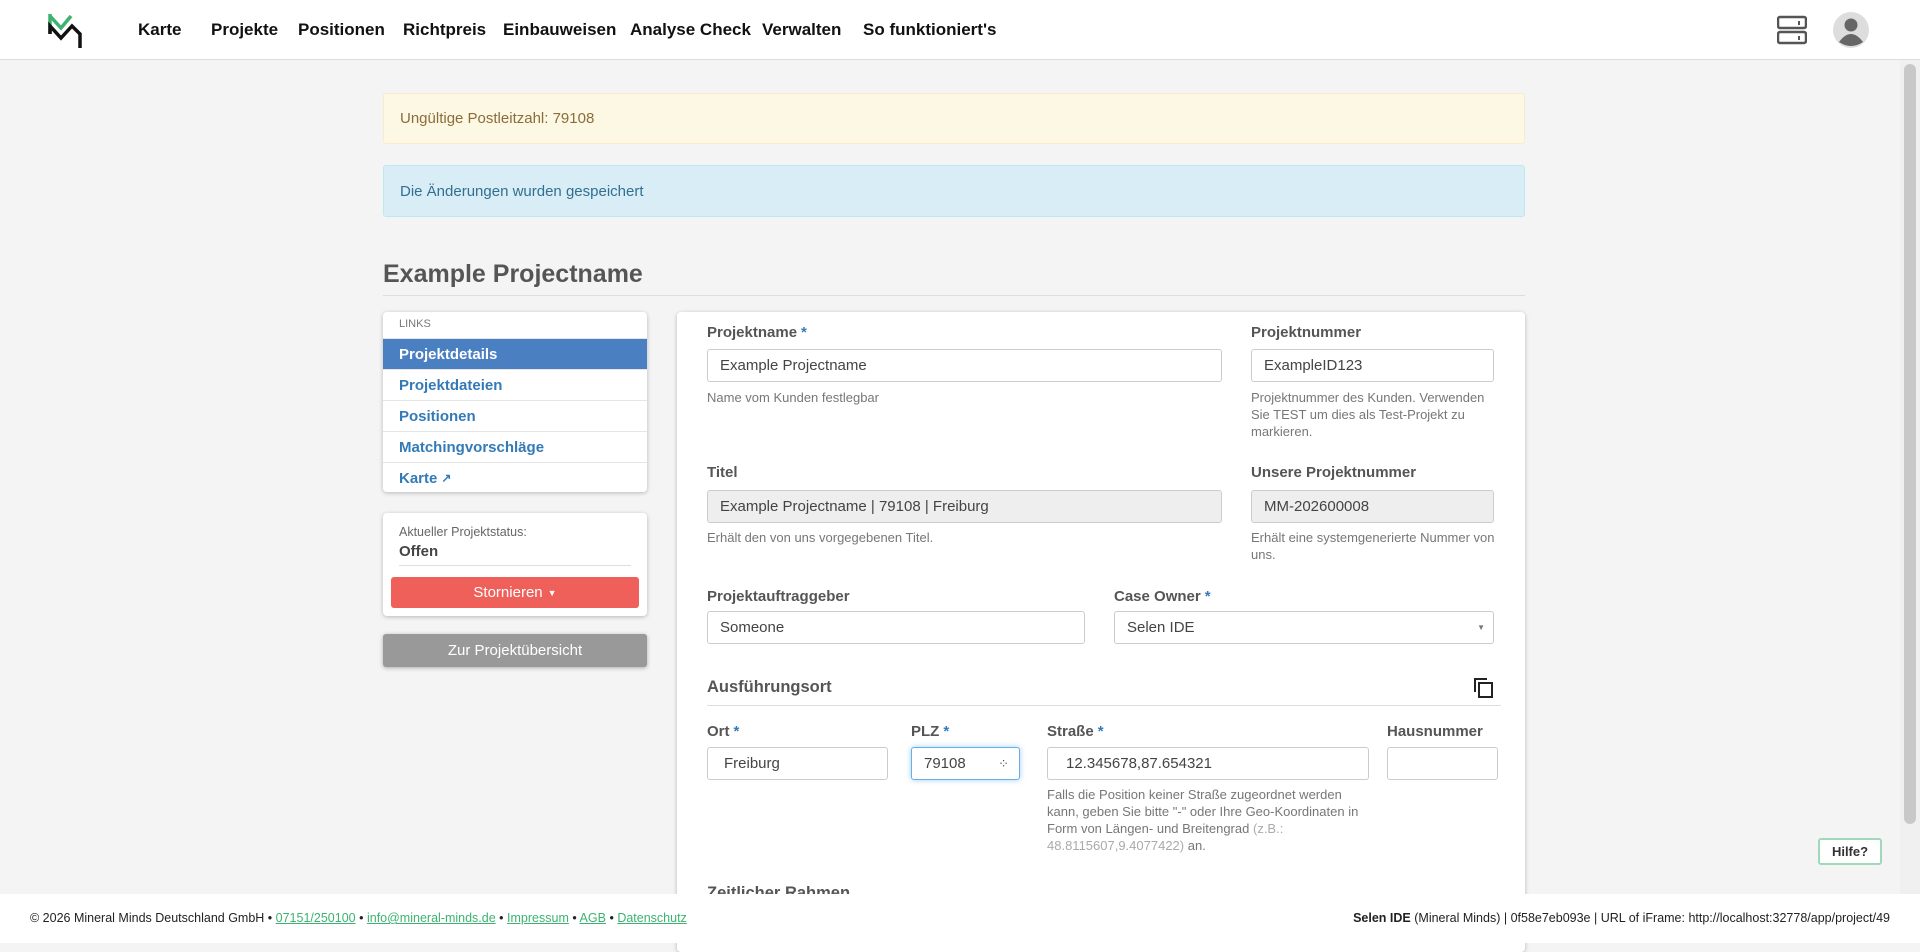  What do you see at coordinates (446, 478) in the screenshot?
I see `external-link-icon: ↗` at bounding box center [446, 478].